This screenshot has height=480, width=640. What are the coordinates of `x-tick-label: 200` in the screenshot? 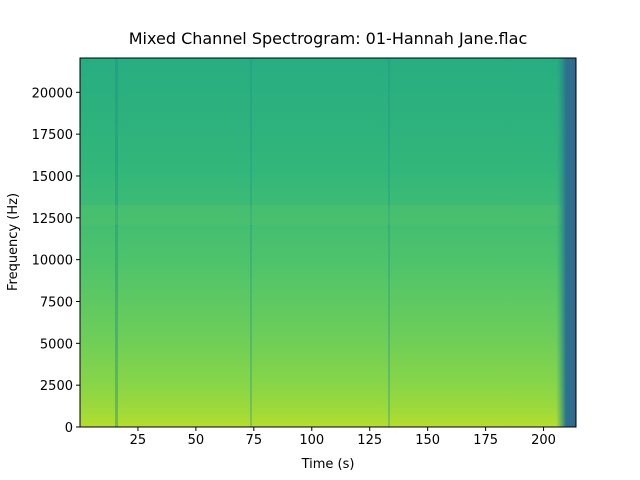 It's located at (543, 440).